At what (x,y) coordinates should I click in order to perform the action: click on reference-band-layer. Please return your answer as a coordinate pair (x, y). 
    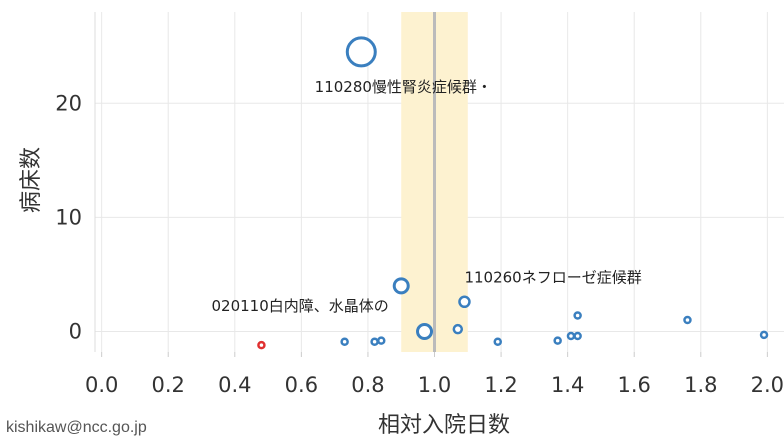
    Looking at the image, I should click on (434, 182).